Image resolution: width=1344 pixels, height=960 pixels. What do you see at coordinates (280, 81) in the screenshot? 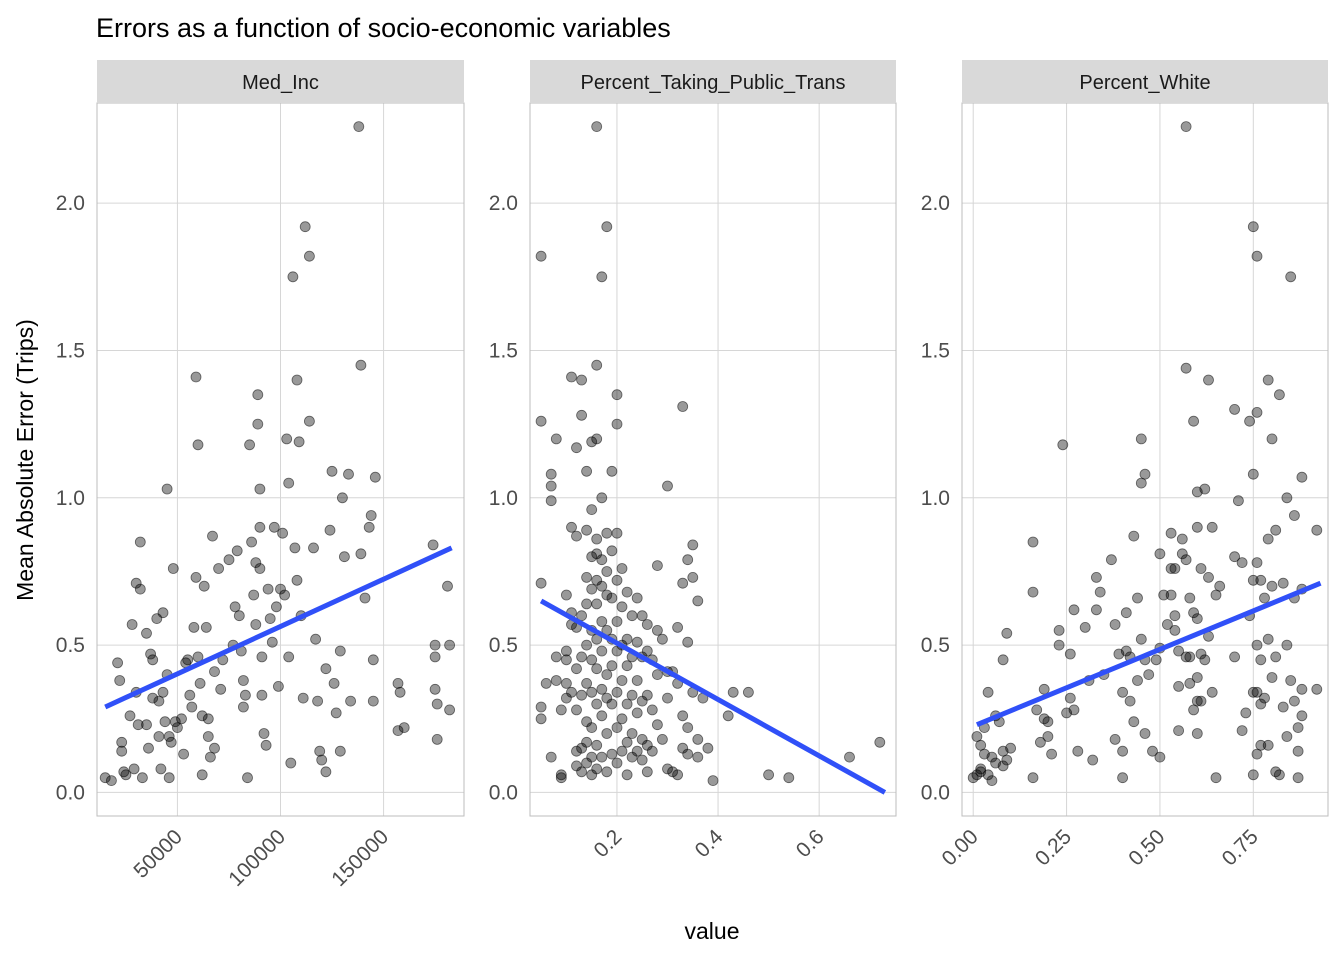
I see `facet-strip` at bounding box center [280, 81].